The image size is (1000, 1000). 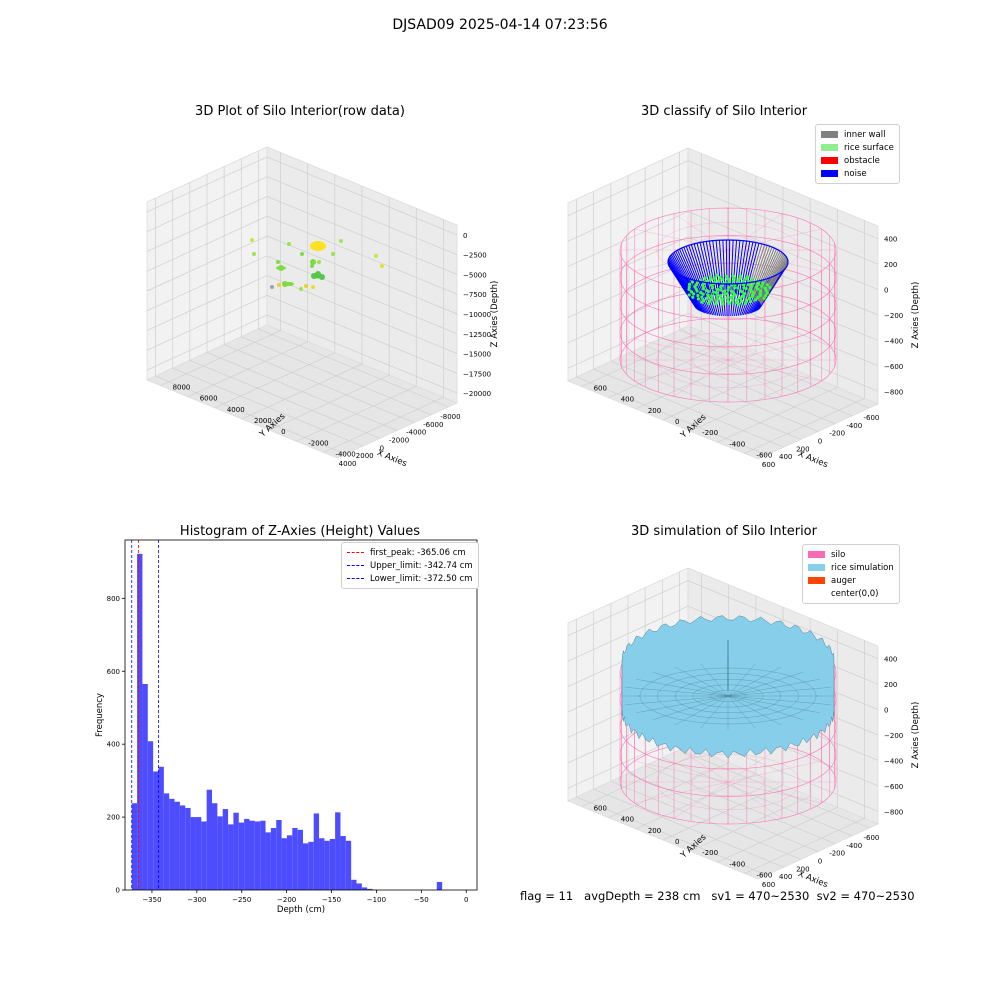 What do you see at coordinates (318, 246) in the screenshot?
I see `p1-data-cluster` at bounding box center [318, 246].